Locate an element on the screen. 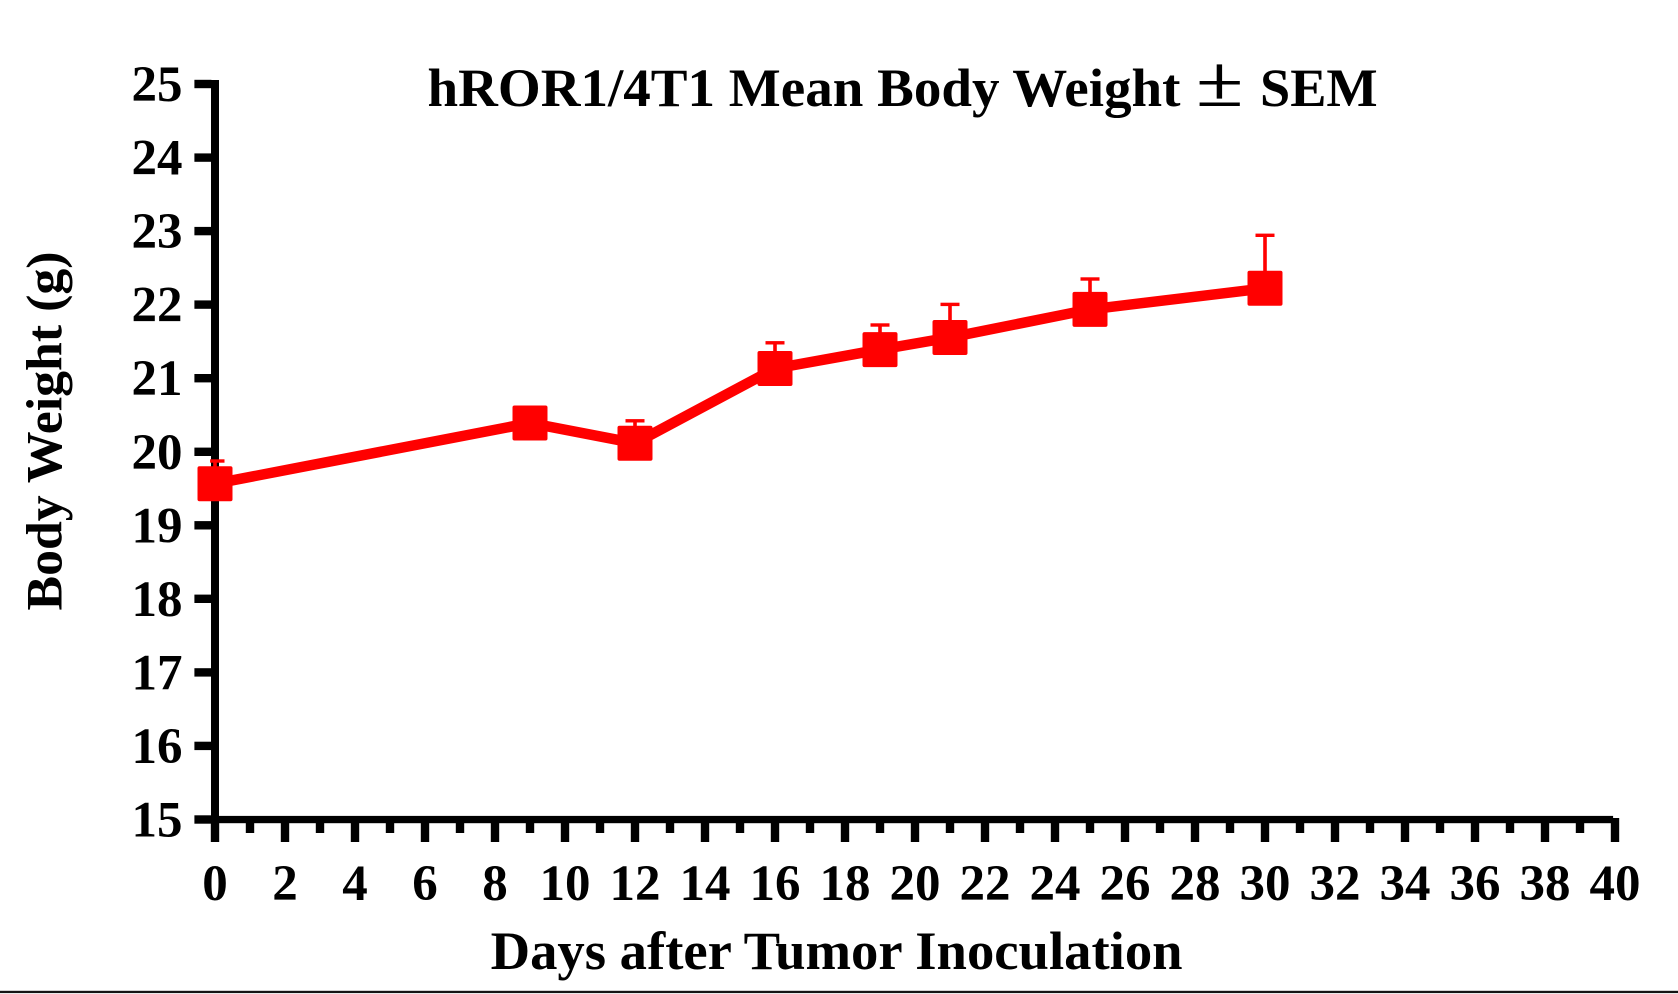  svg-text: SEM is located at coordinates (1319, 88).